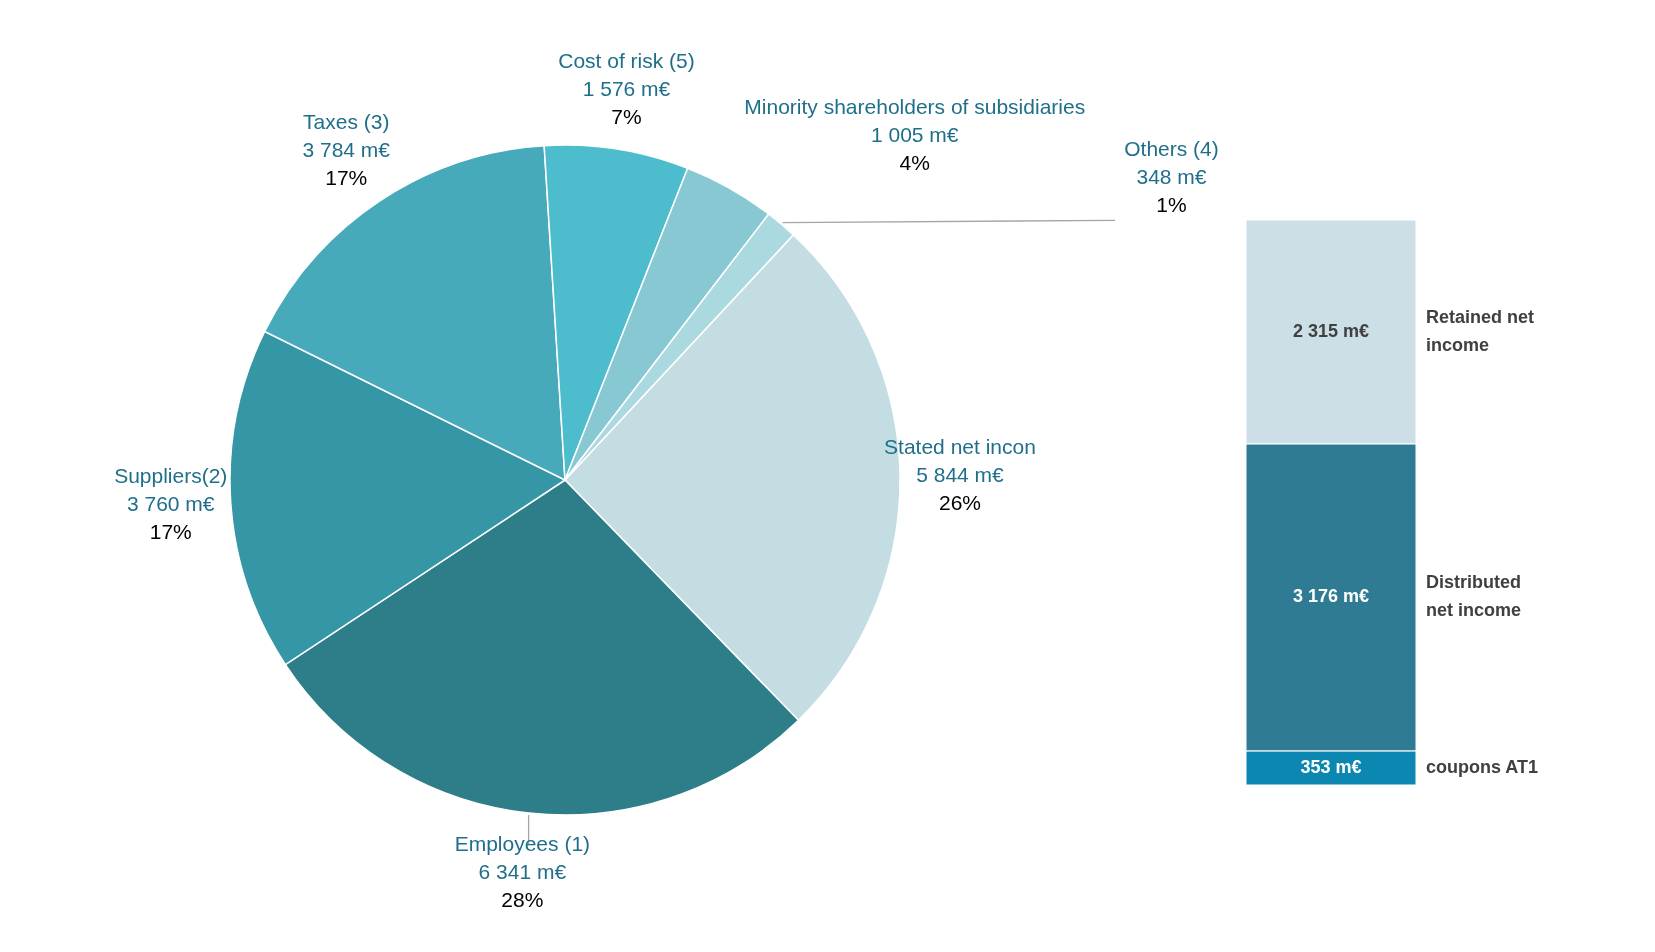 The width and height of the screenshot is (1655, 952). What do you see at coordinates (960, 488) in the screenshot?
I see `data-label: 5 844 m€ 26%` at bounding box center [960, 488].